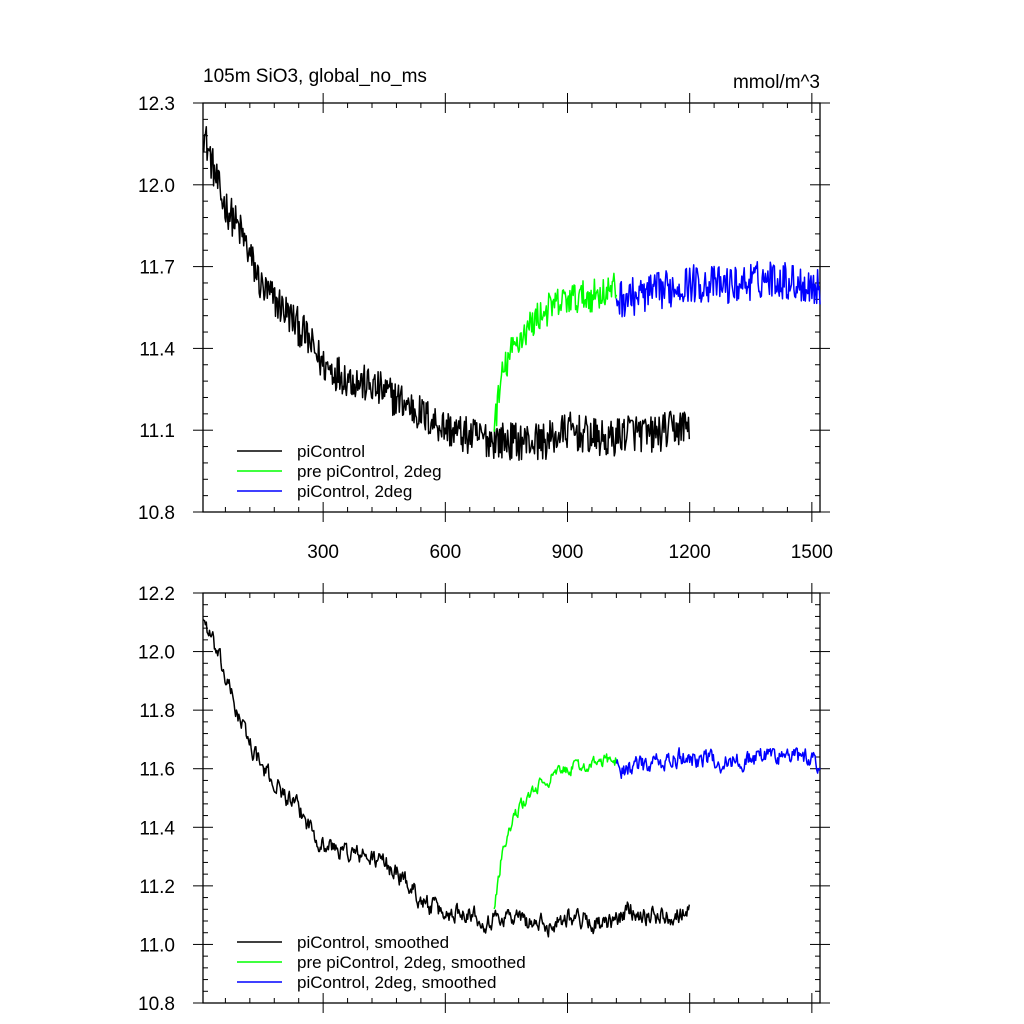 Image resolution: width=1024 pixels, height=1024 pixels. I want to click on legend-label: piControl, 2deg, so click(354, 491).